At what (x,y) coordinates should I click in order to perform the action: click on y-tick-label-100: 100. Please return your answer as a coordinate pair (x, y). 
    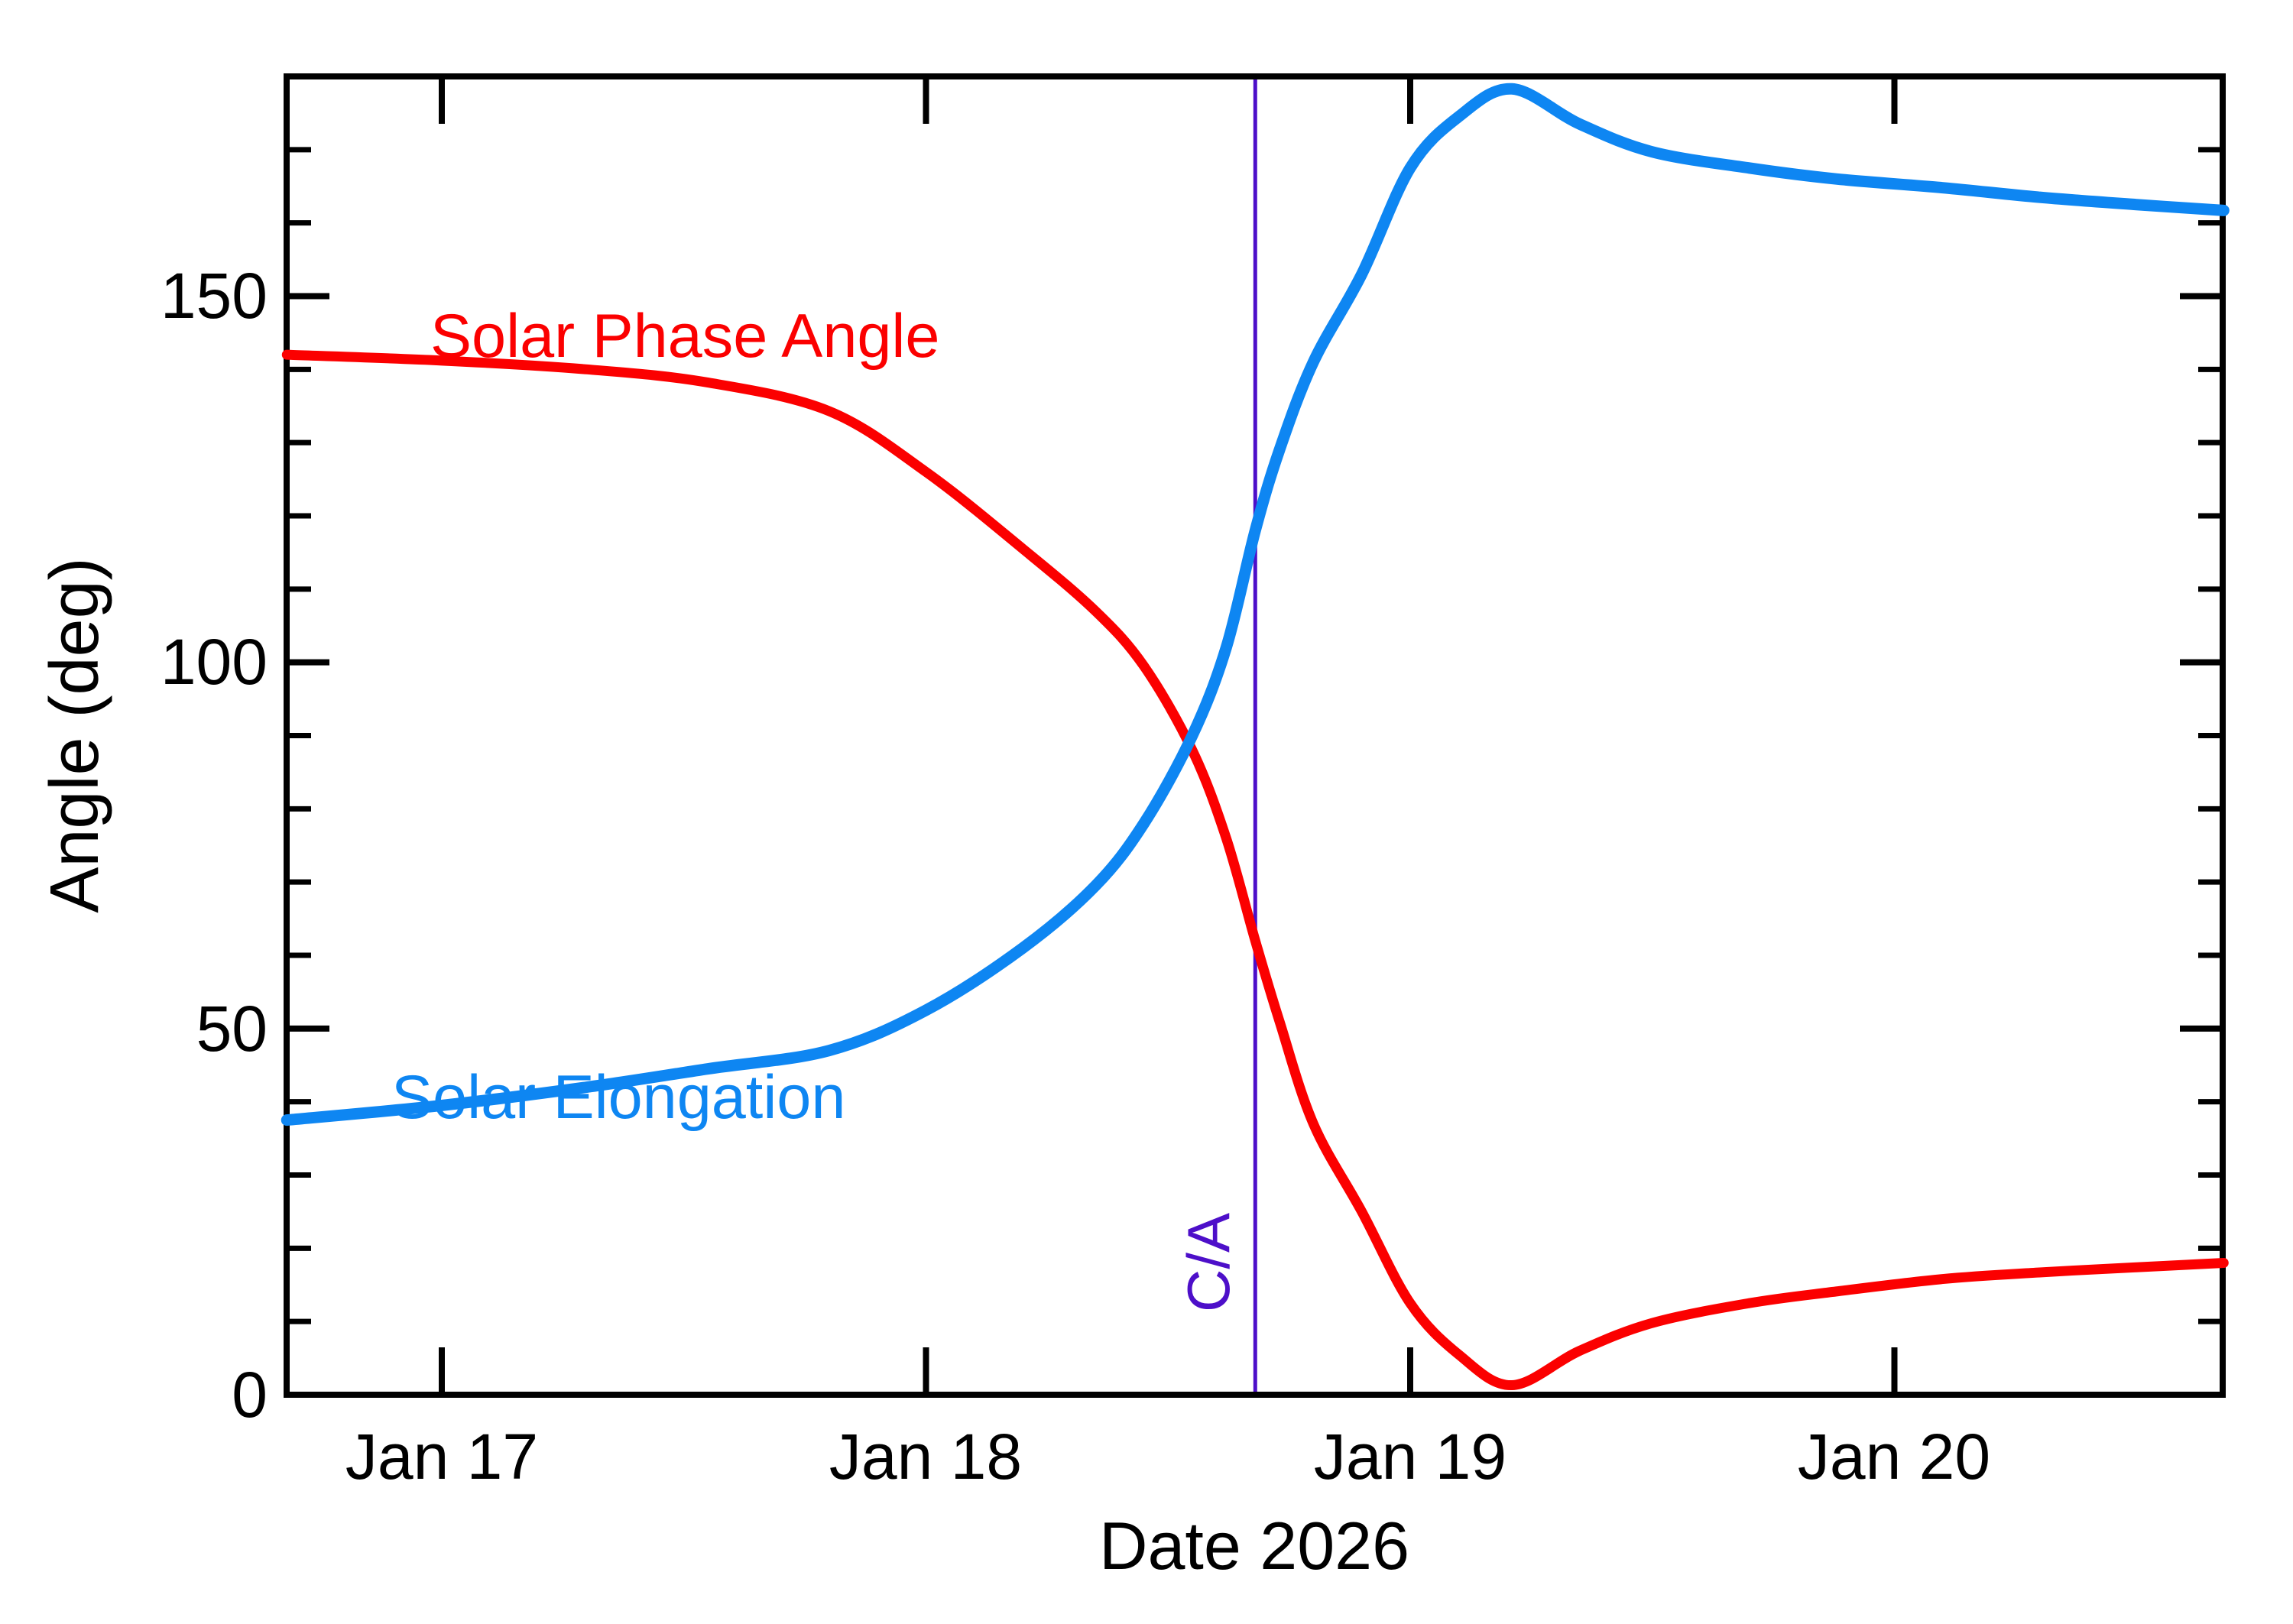
    Looking at the image, I should click on (214, 662).